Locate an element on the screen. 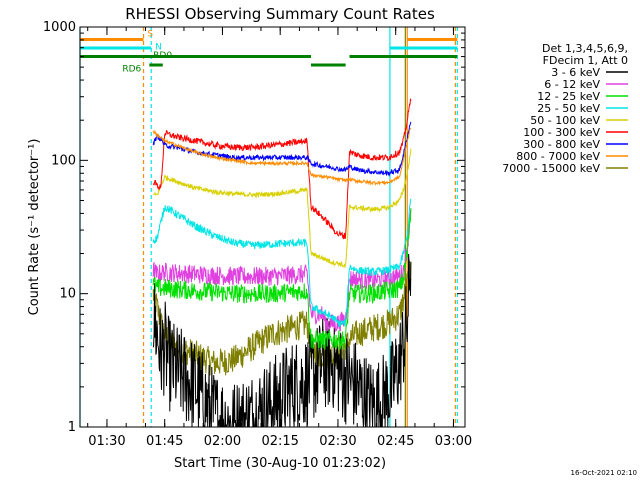 This screenshot has height=485, width=640. y-tick-label-10: 10 is located at coordinates (67, 294).